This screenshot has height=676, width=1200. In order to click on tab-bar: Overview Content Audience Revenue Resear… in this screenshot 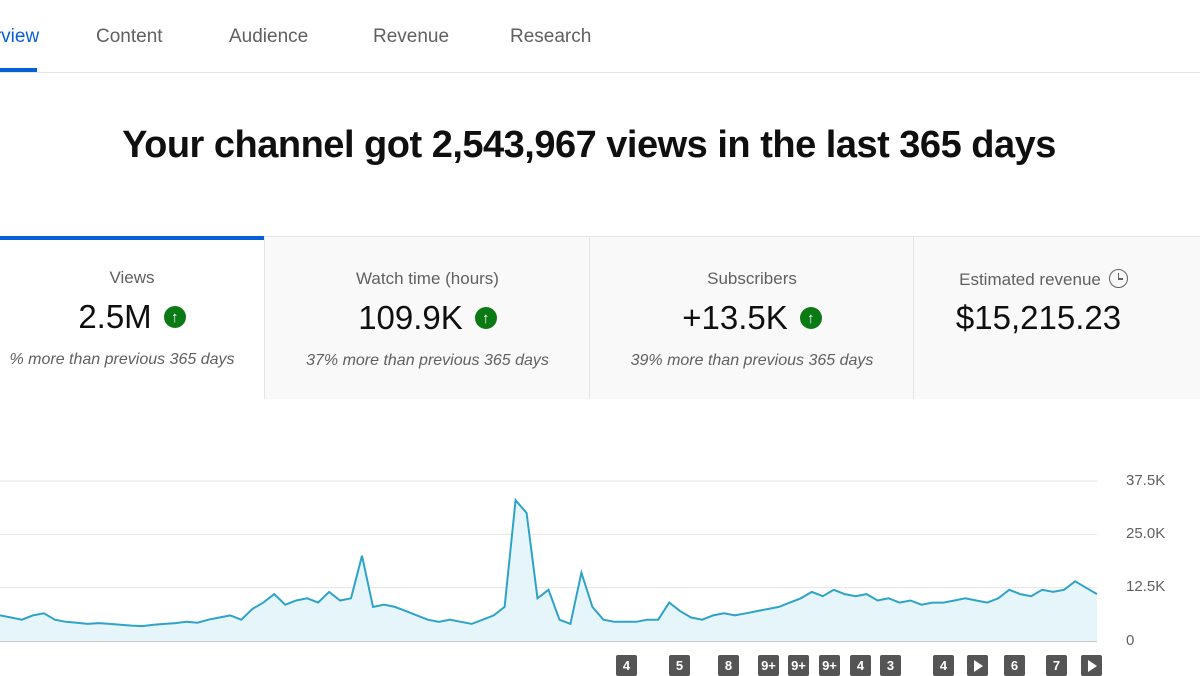, I will do `click(600, 36)`.